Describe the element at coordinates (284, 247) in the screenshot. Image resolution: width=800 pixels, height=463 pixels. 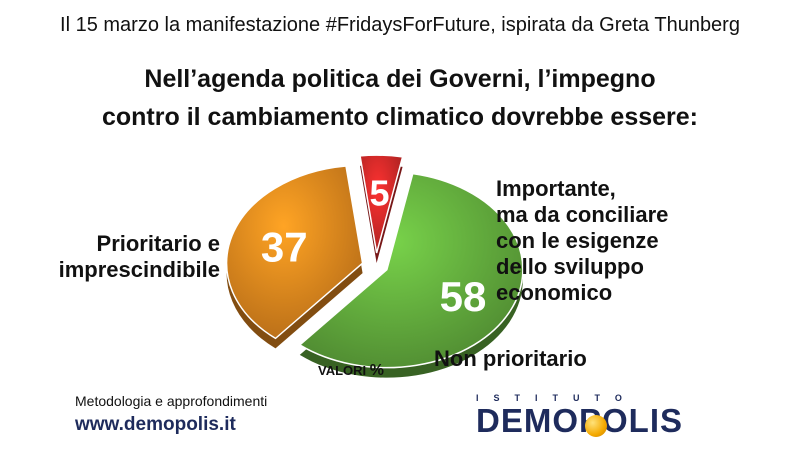
I see `slice-value-importante: 37` at that location.